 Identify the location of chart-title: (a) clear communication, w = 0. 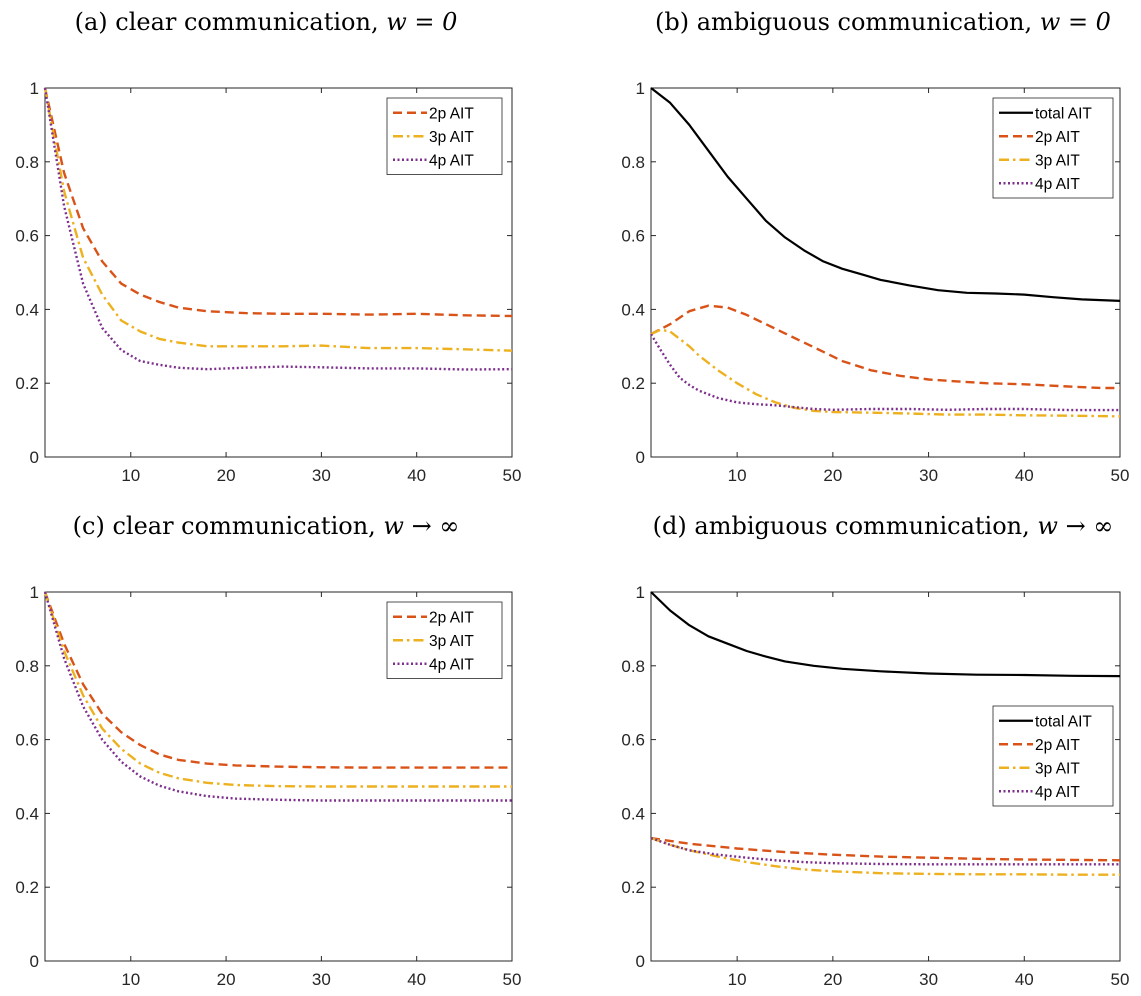
(266, 22).